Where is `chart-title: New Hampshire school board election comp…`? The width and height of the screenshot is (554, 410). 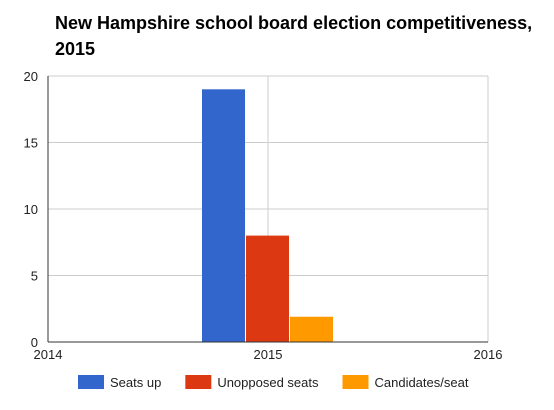 chart-title: New Hampshire school board election comp… is located at coordinates (294, 36).